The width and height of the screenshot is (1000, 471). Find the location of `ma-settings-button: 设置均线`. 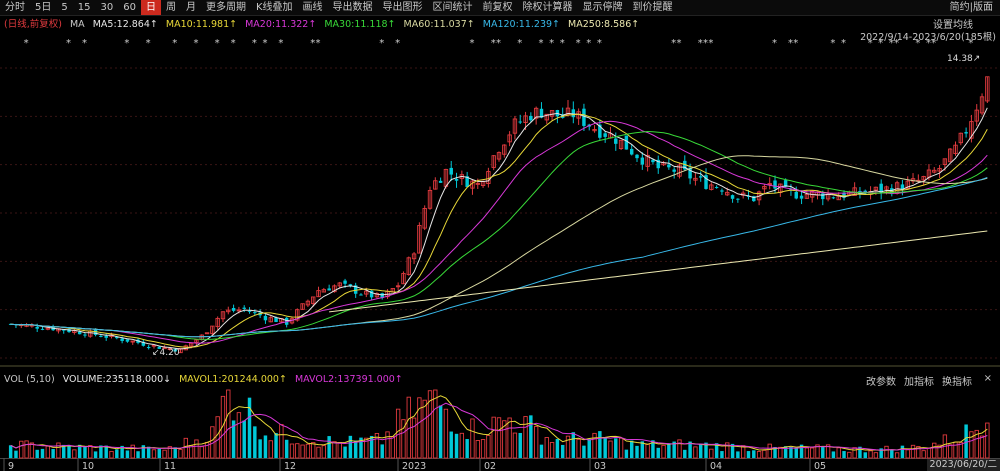

ma-settings-button: 设置均线 is located at coordinates (953, 25).